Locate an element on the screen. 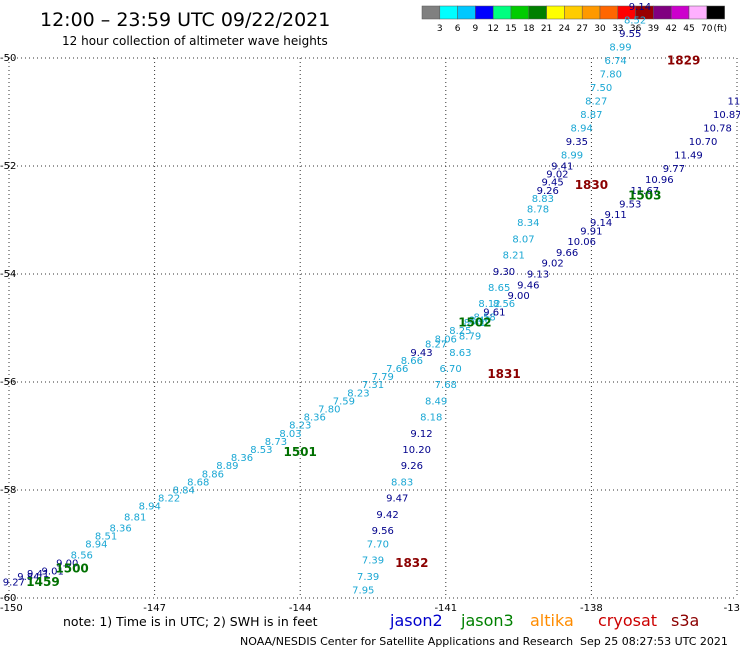  pass-time-label: 1502 is located at coordinates (474, 323).